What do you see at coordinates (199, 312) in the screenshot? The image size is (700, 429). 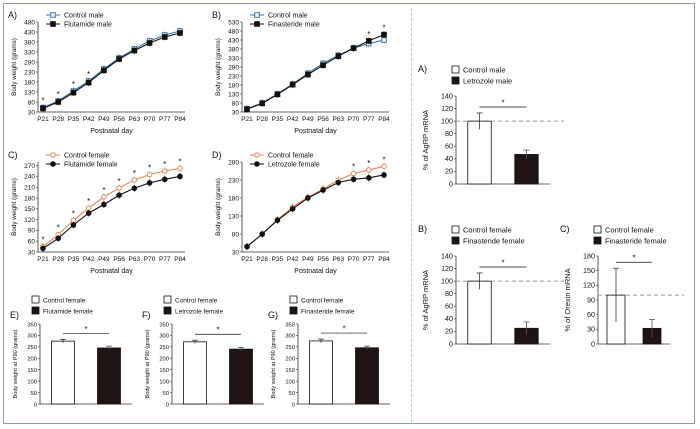 I see `legend-label: Letrozole female` at bounding box center [199, 312].